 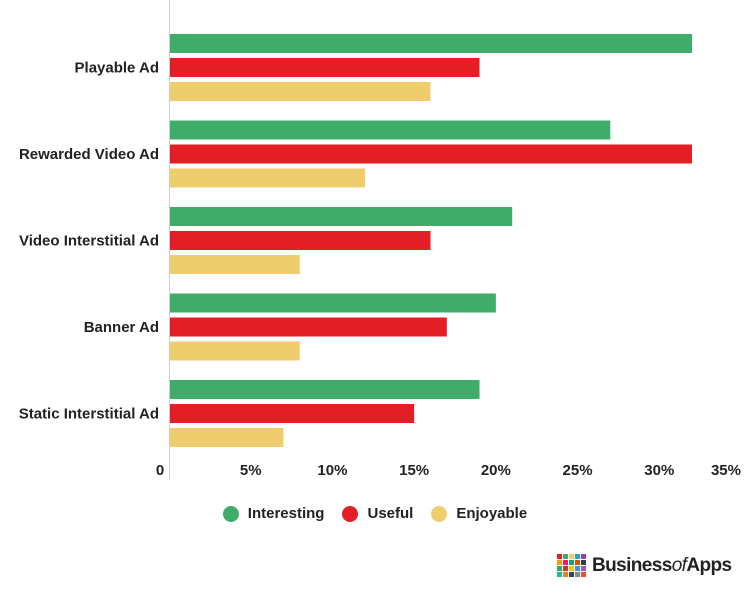 I want to click on businessofapps-logo: BusinessofApps, so click(x=644, y=565).